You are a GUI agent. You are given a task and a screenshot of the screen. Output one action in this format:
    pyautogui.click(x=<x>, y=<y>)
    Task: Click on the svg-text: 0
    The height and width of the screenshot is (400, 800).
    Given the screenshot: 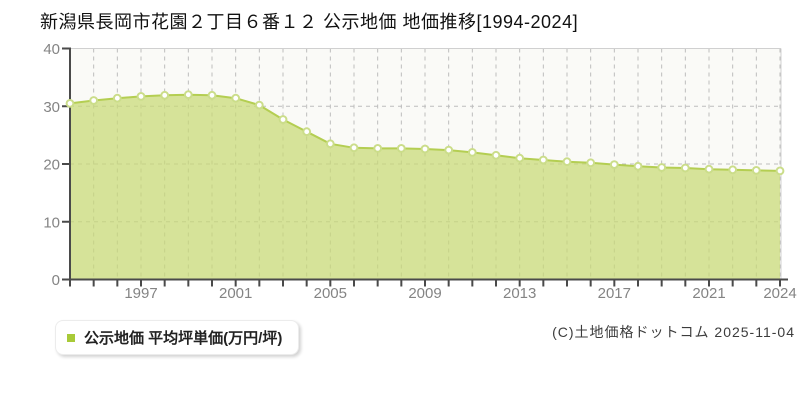 What is the action you would take?
    pyautogui.click(x=56, y=280)
    